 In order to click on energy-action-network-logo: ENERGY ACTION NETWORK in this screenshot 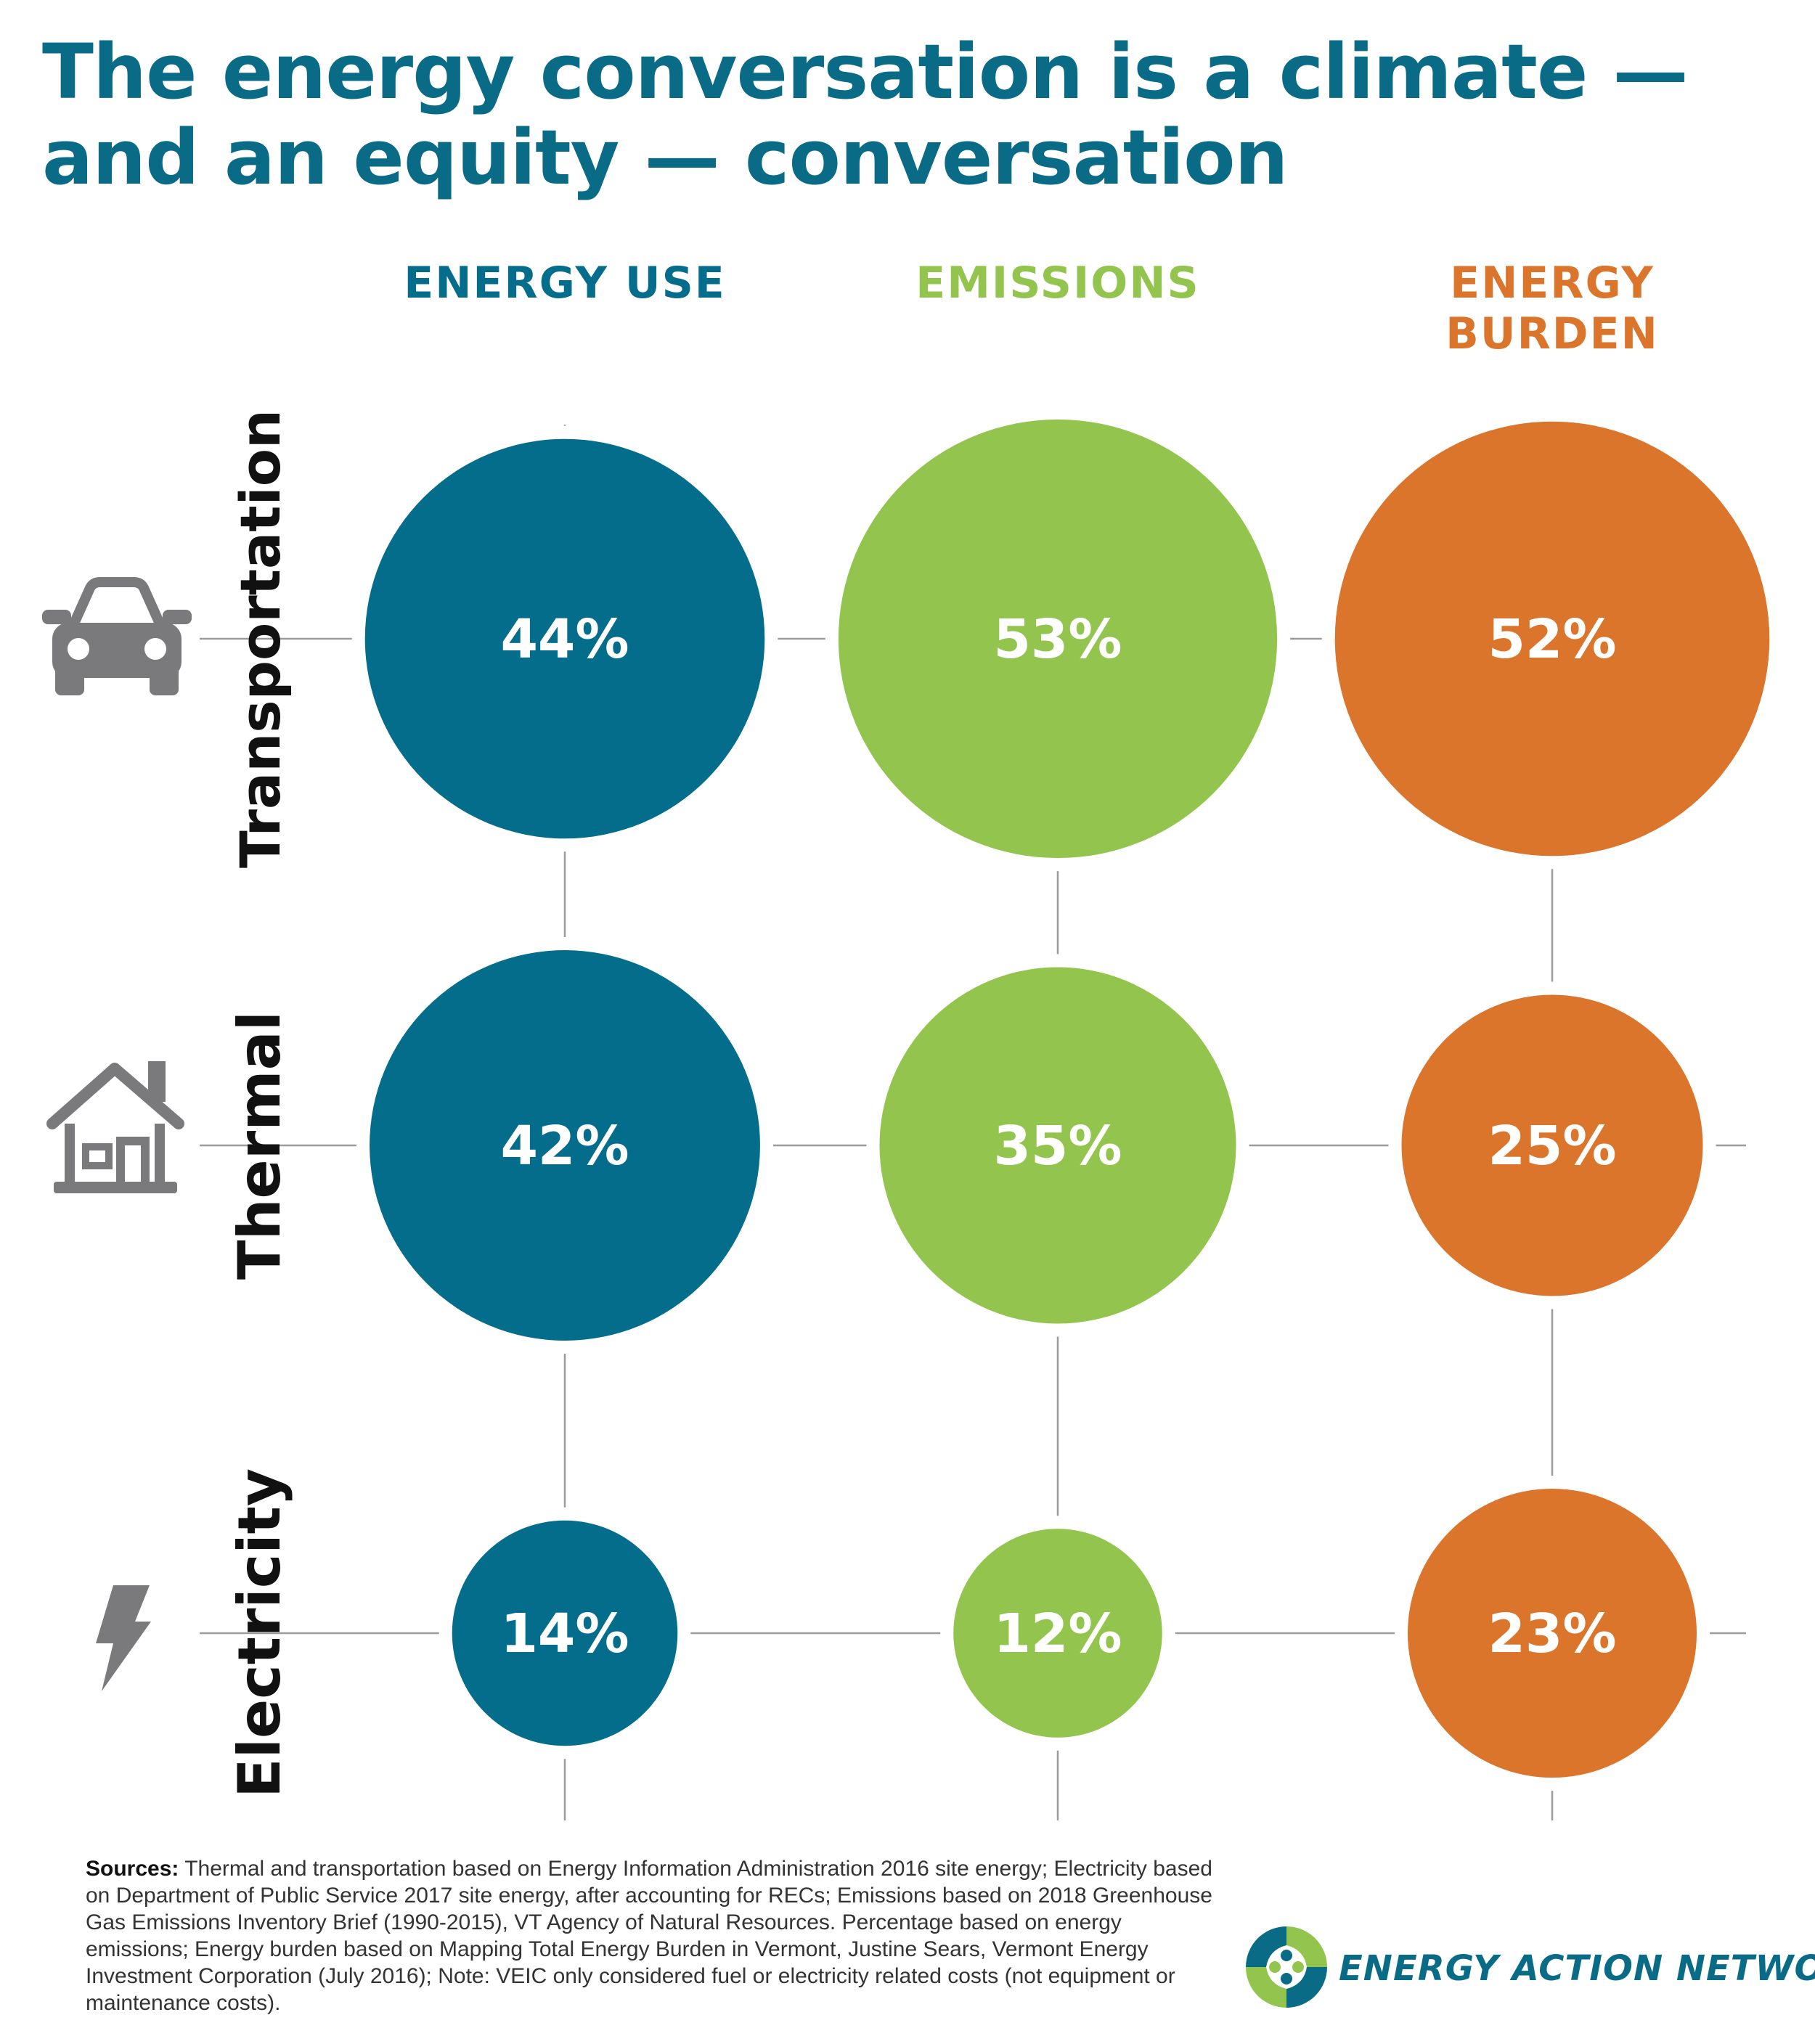, I will do `click(1529, 1967)`.